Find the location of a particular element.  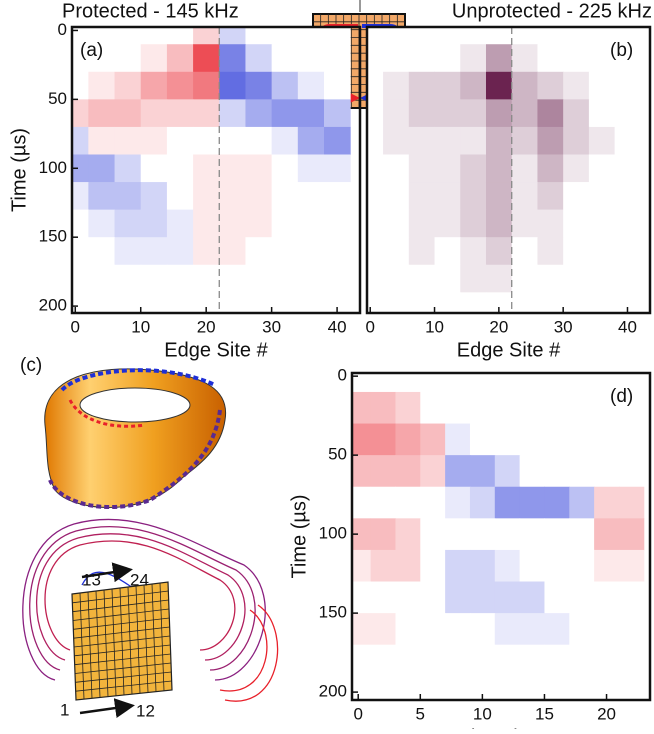

site-label: 12 is located at coordinates (145, 710).